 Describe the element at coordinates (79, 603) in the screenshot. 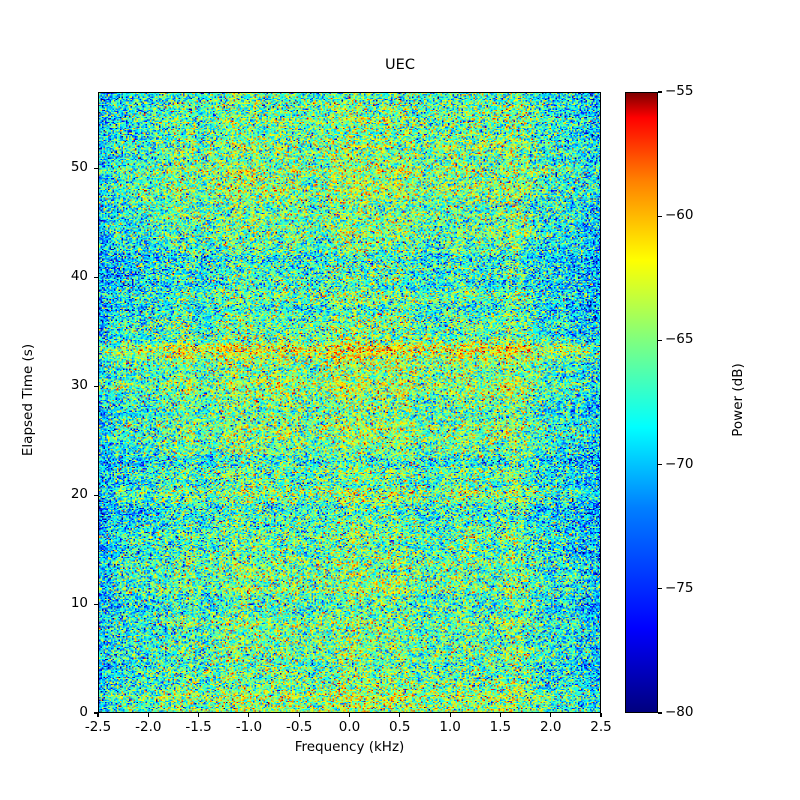

I see `y-tick-label: 10` at that location.